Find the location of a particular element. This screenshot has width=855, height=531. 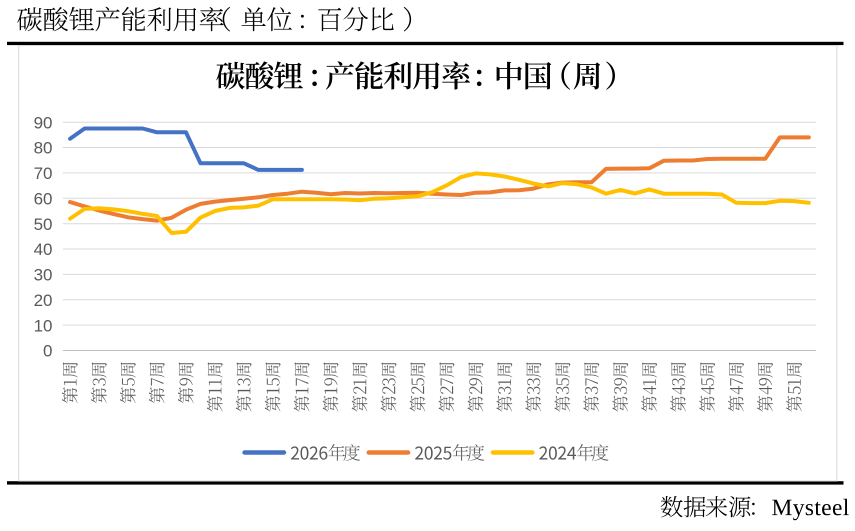

svg-text: 10 is located at coordinates (43, 325).